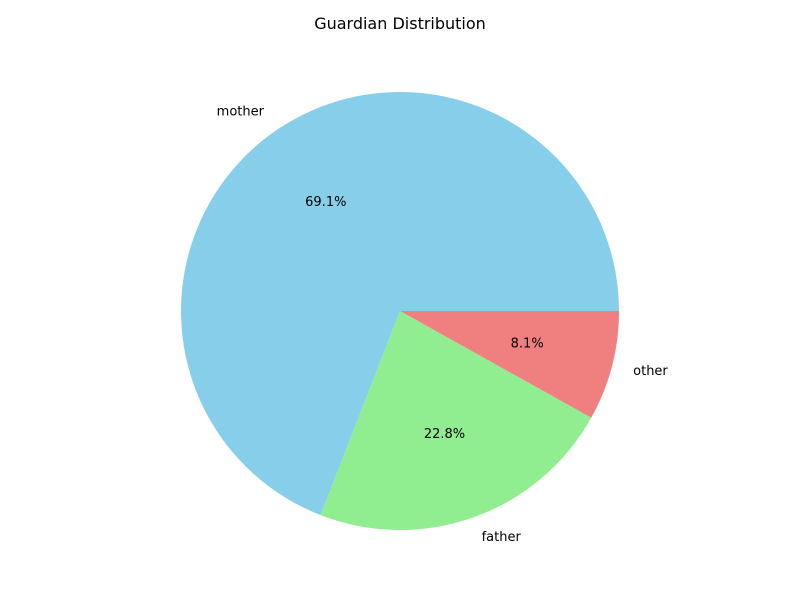 The image size is (800, 600). What do you see at coordinates (444, 434) in the screenshot?
I see `slice-percent-father: 22.8%` at bounding box center [444, 434].